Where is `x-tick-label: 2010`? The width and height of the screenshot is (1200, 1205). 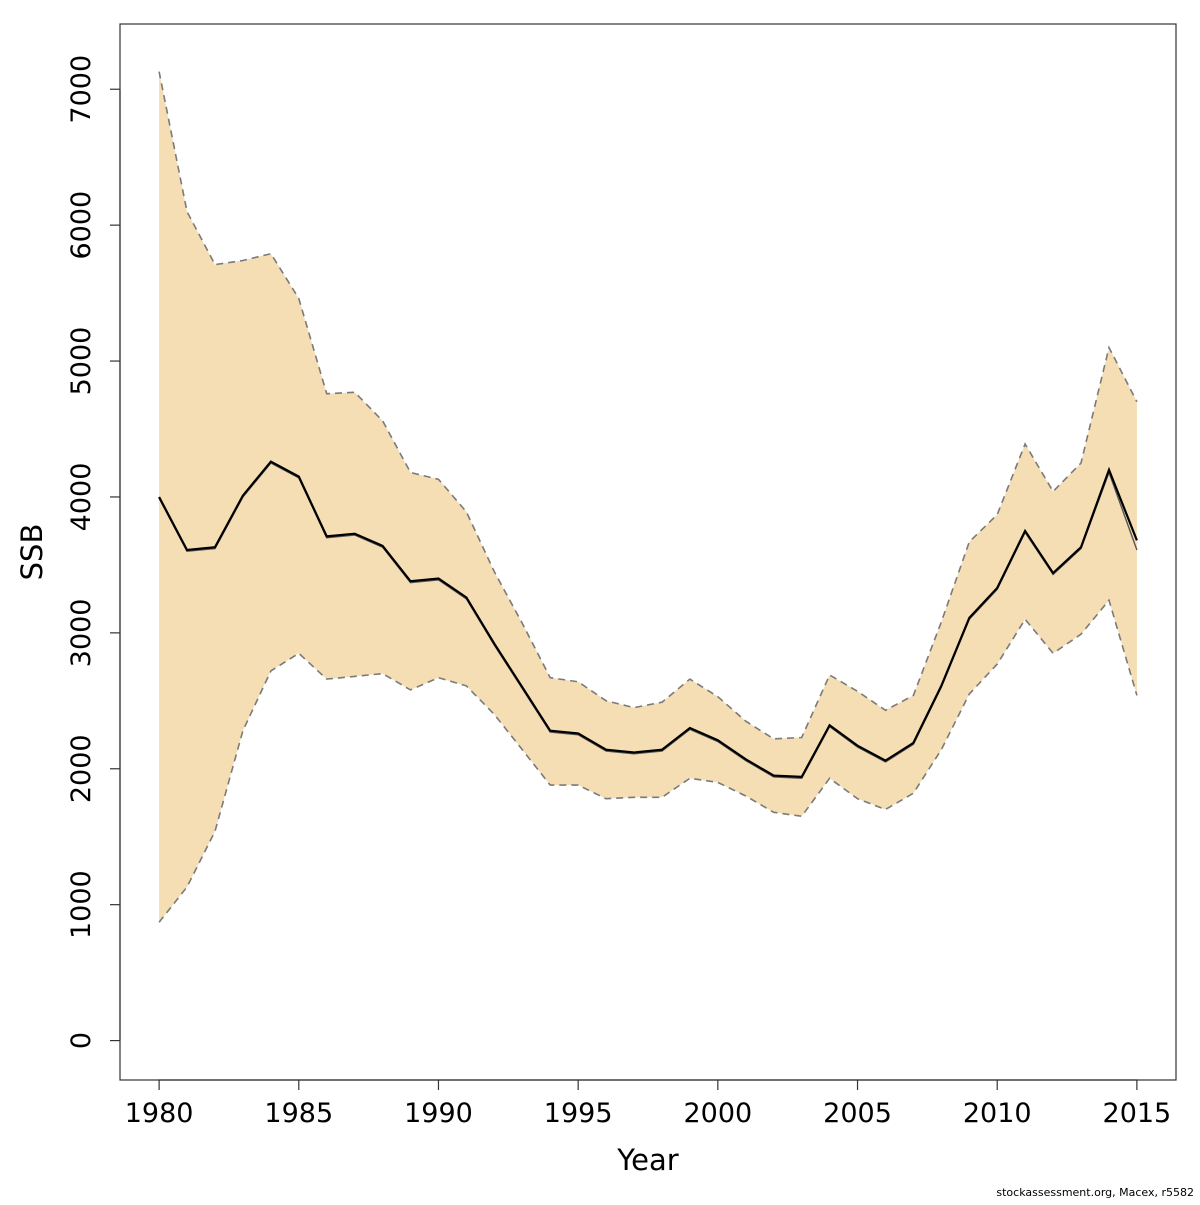 x-tick-label: 2010 is located at coordinates (997, 1113).